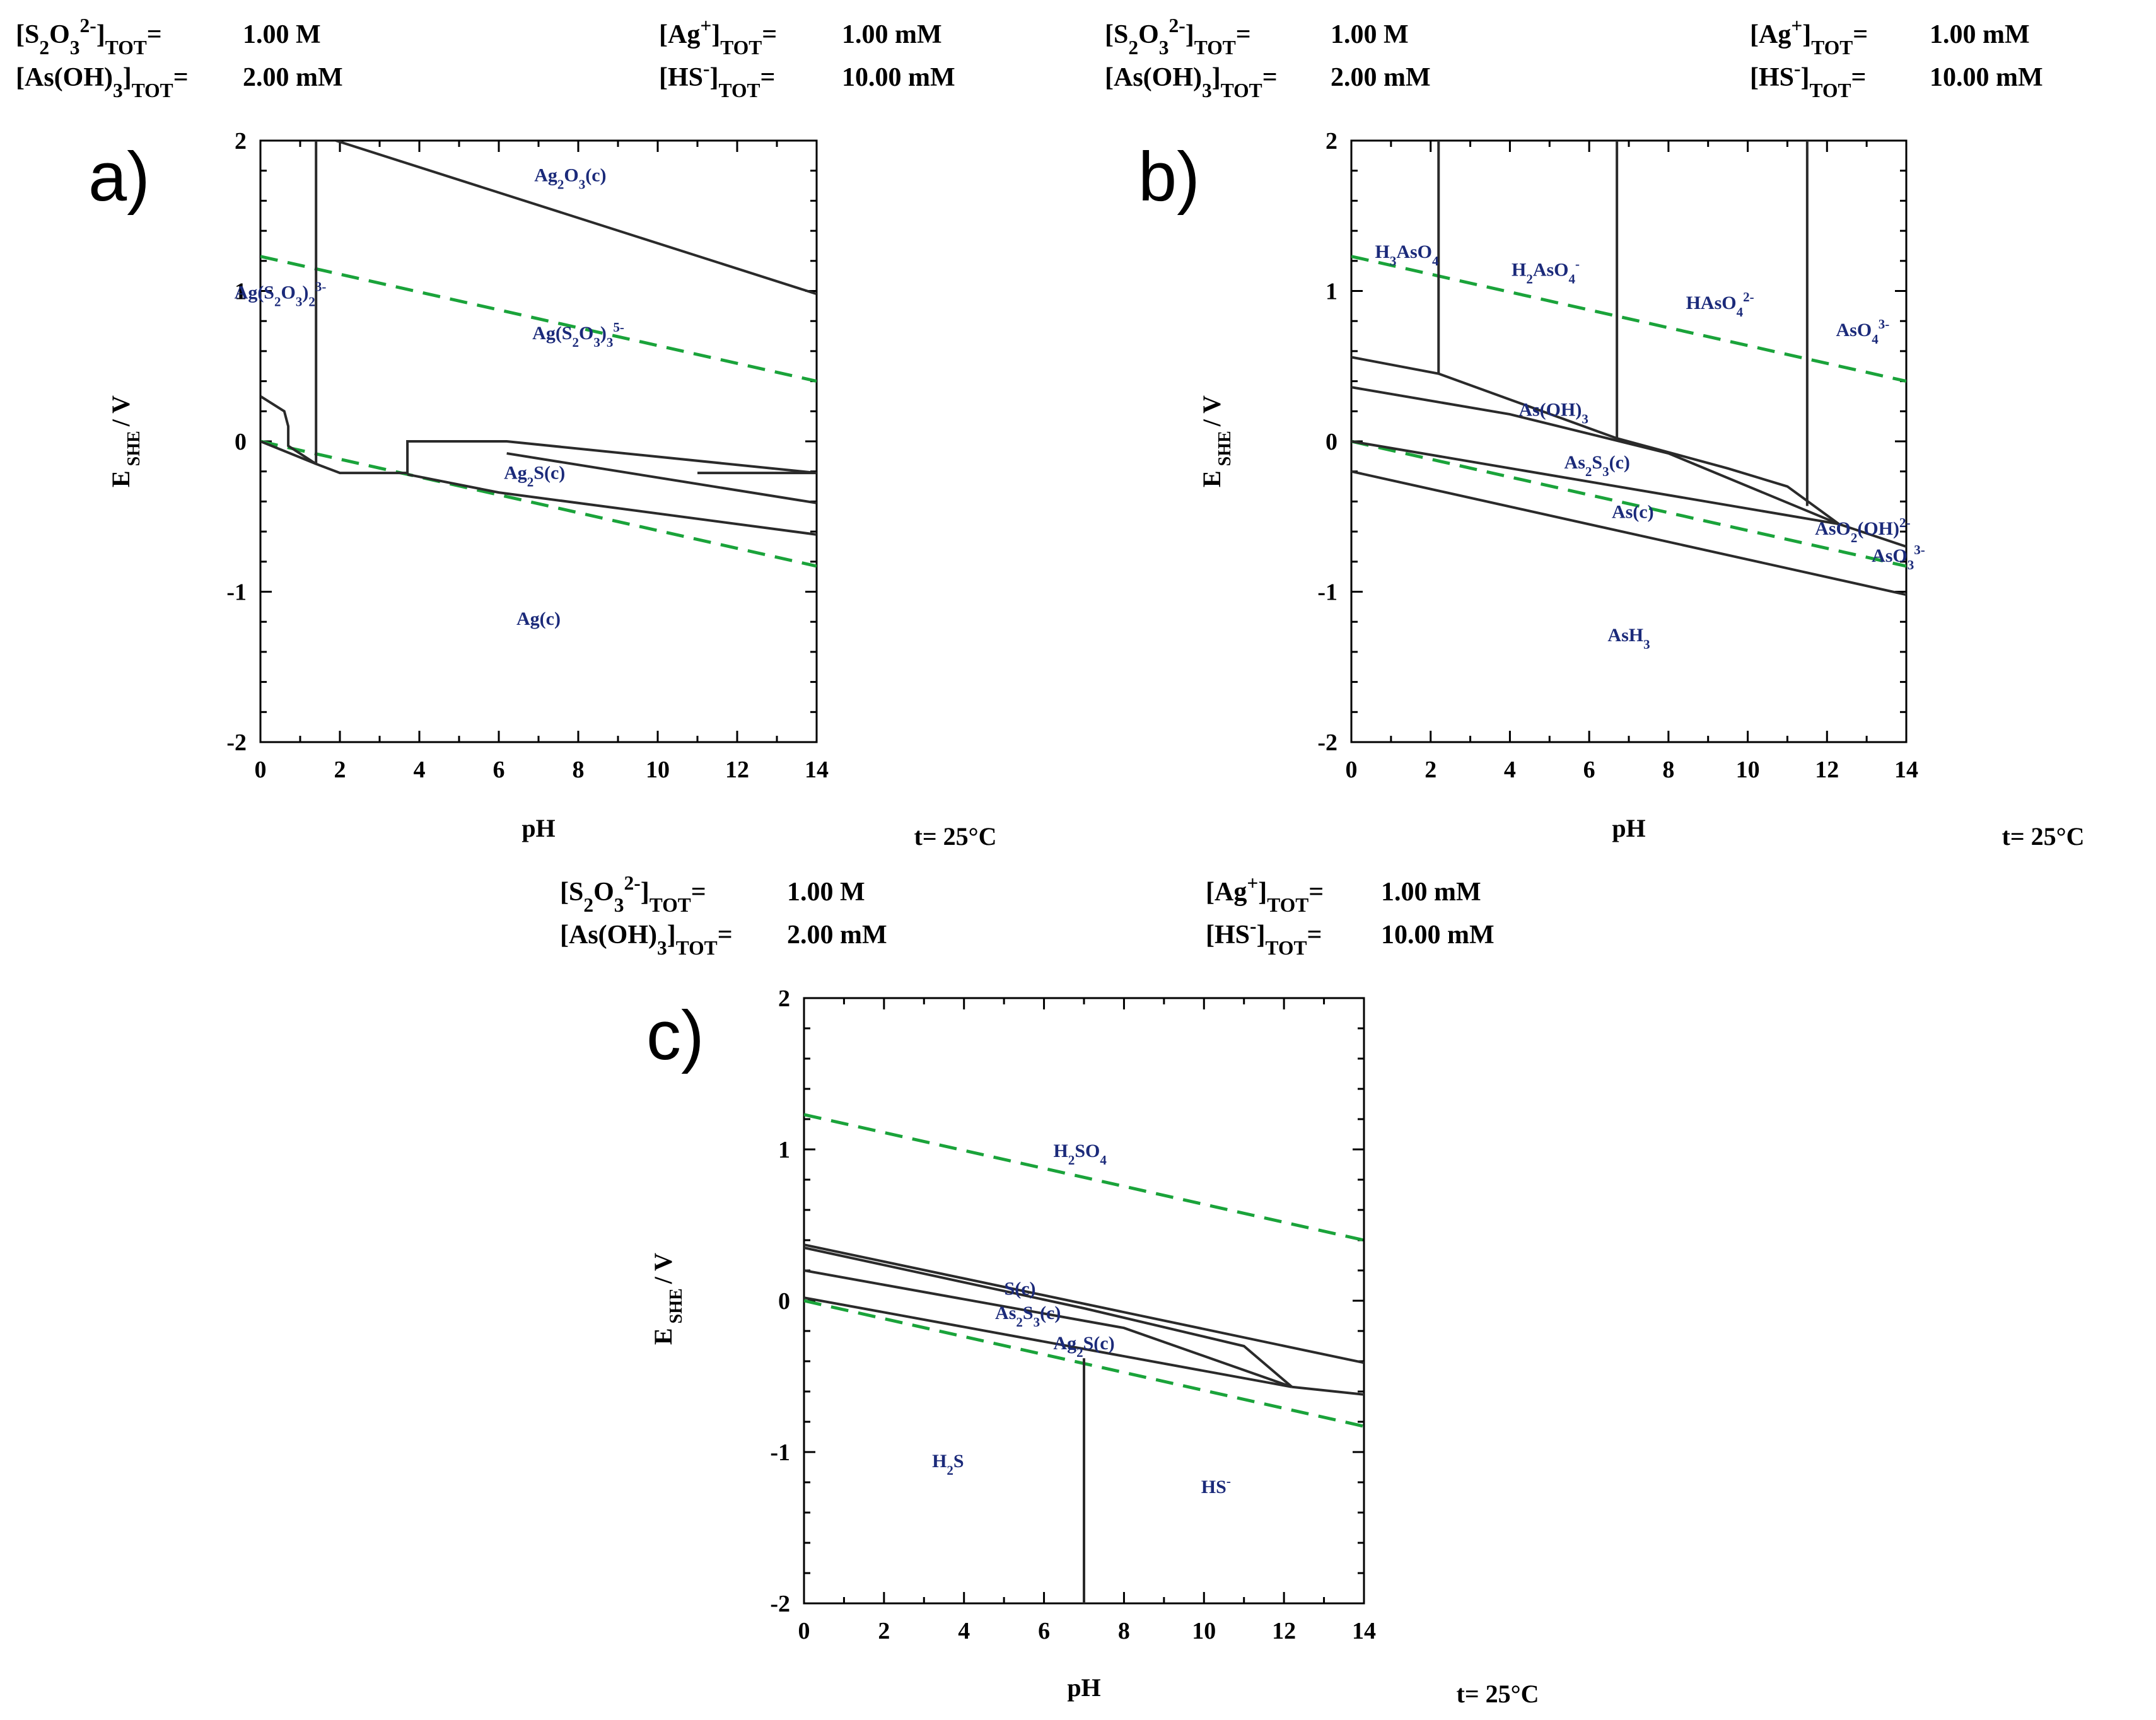 This screenshot has height=1720, width=2156. I want to click on species-label: H2S, so click(948, 1464).